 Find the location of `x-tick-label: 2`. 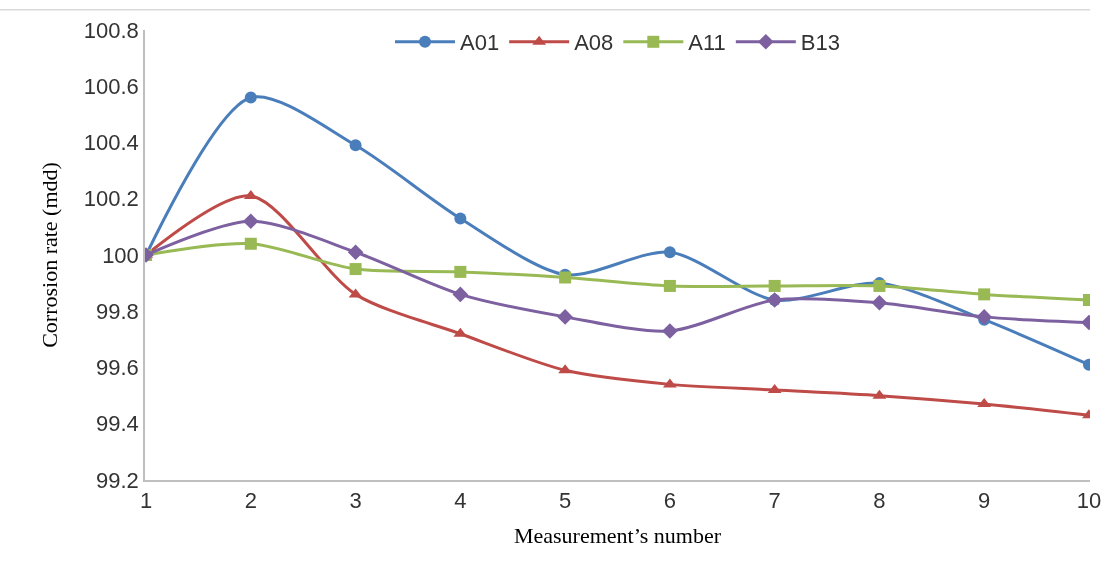

x-tick-label: 2 is located at coordinates (250, 501).